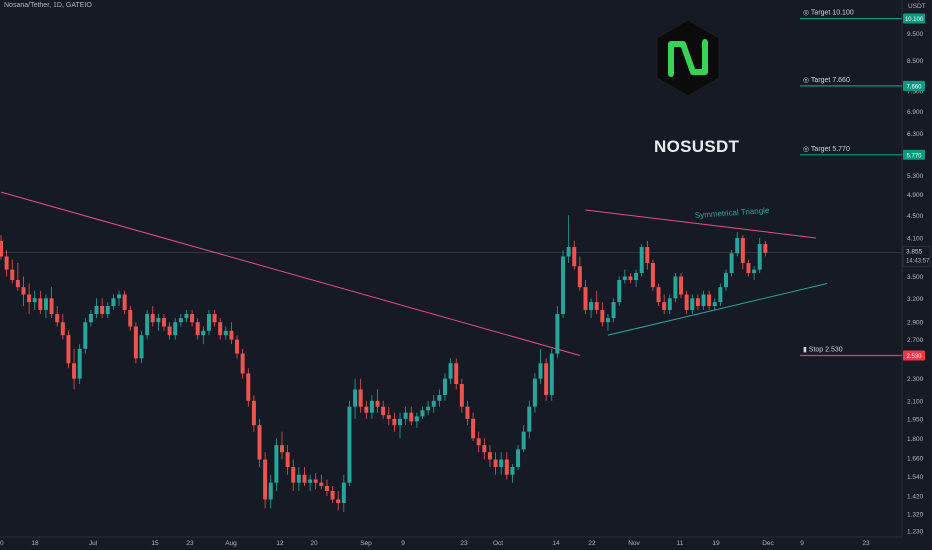 This screenshot has width=932, height=550. I want to click on time-tick-label: 18, so click(35, 543).